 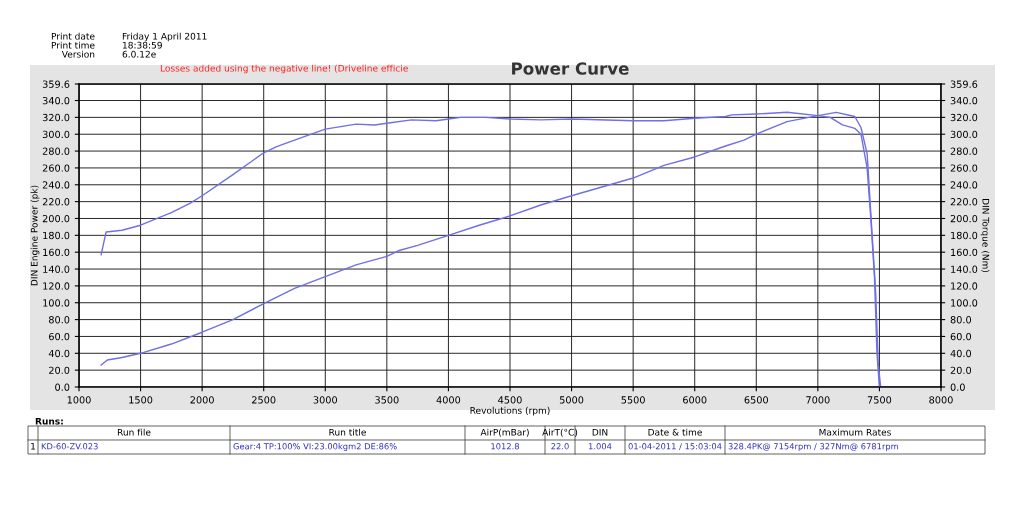 What do you see at coordinates (56, 117) in the screenshot?
I see `y-tick-label: 320.0` at bounding box center [56, 117].